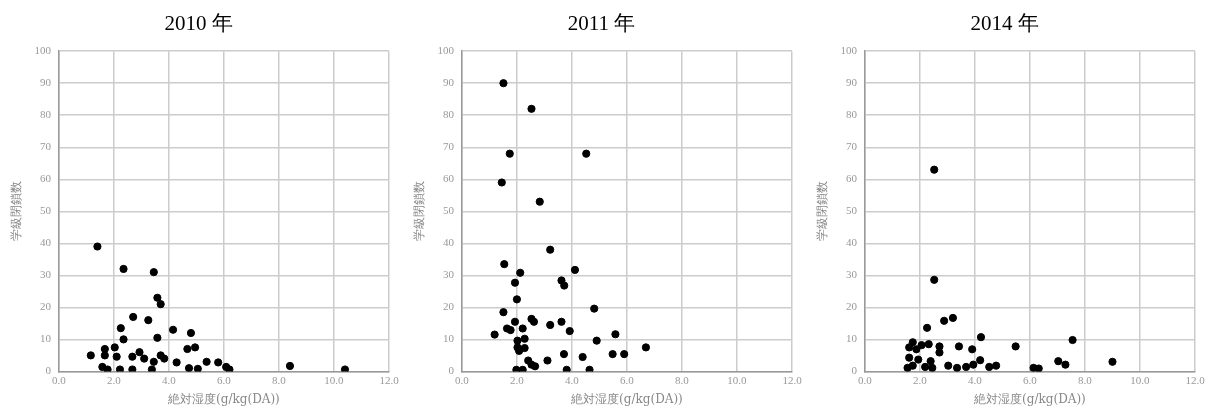 The height and width of the screenshot is (415, 1211). I want to click on chart-title: 2014 年, so click(1004, 23).